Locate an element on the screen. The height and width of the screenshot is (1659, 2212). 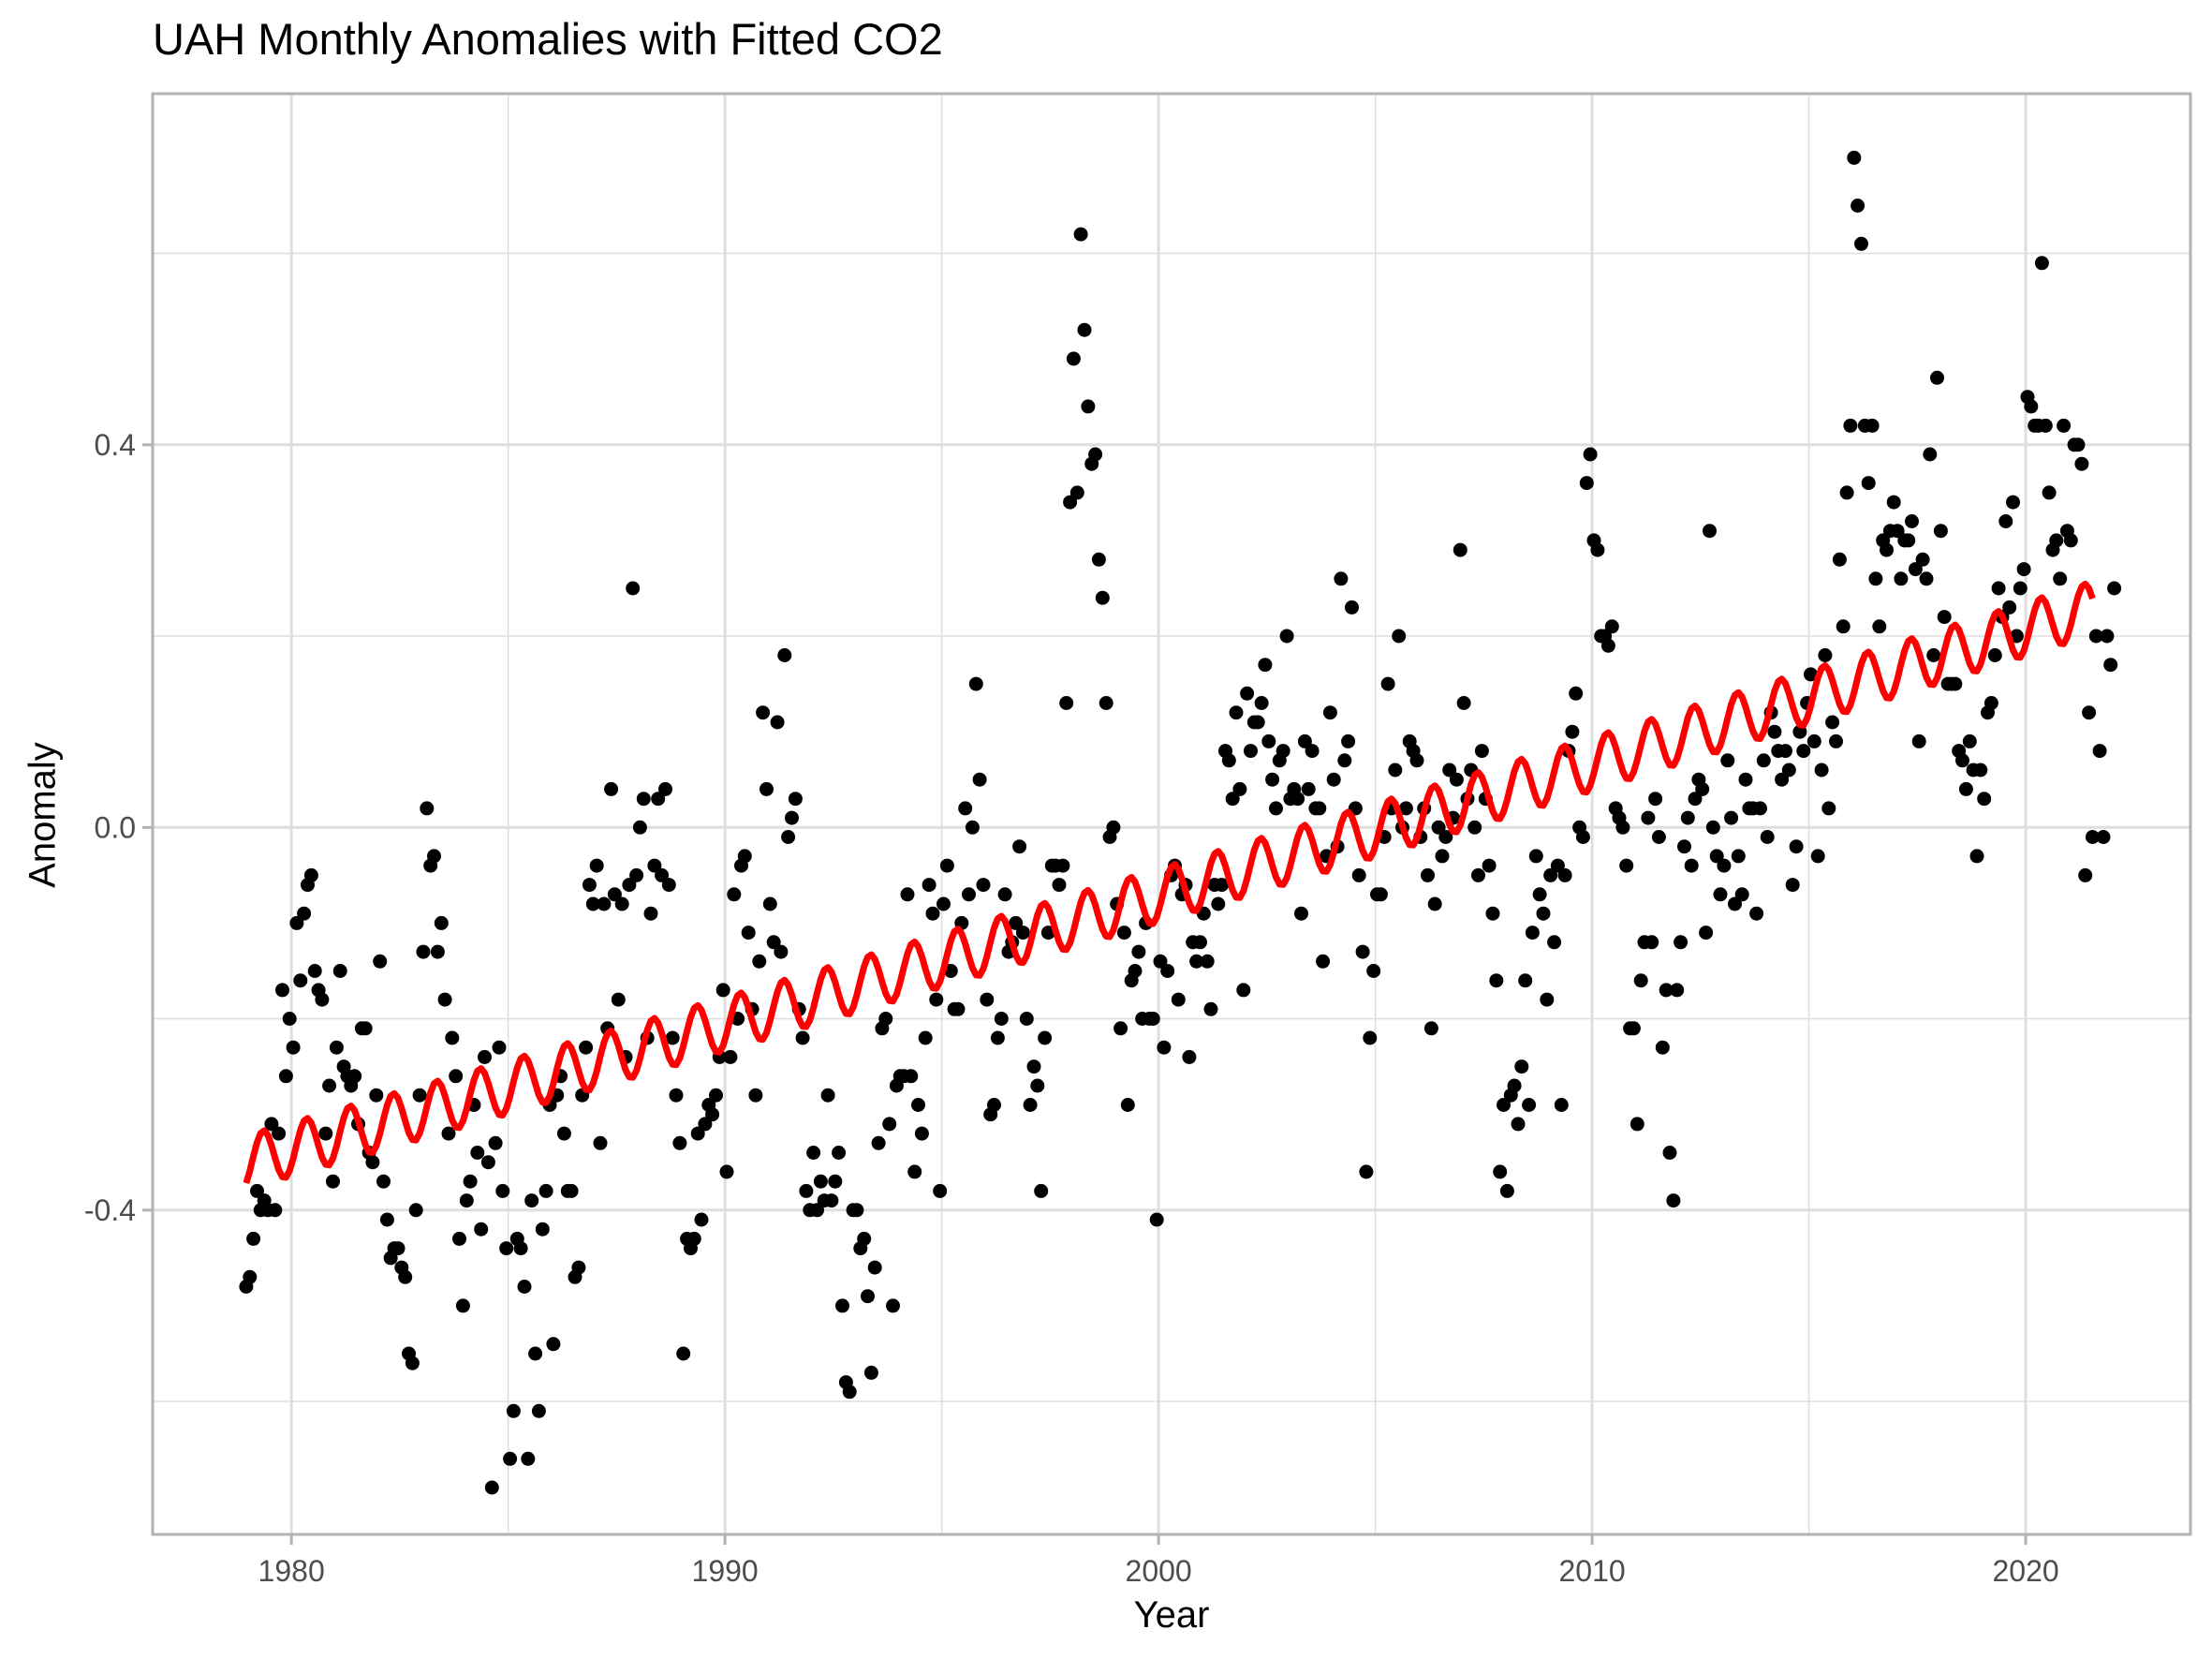
y-axis-label: Anomaly is located at coordinates (43, 815).